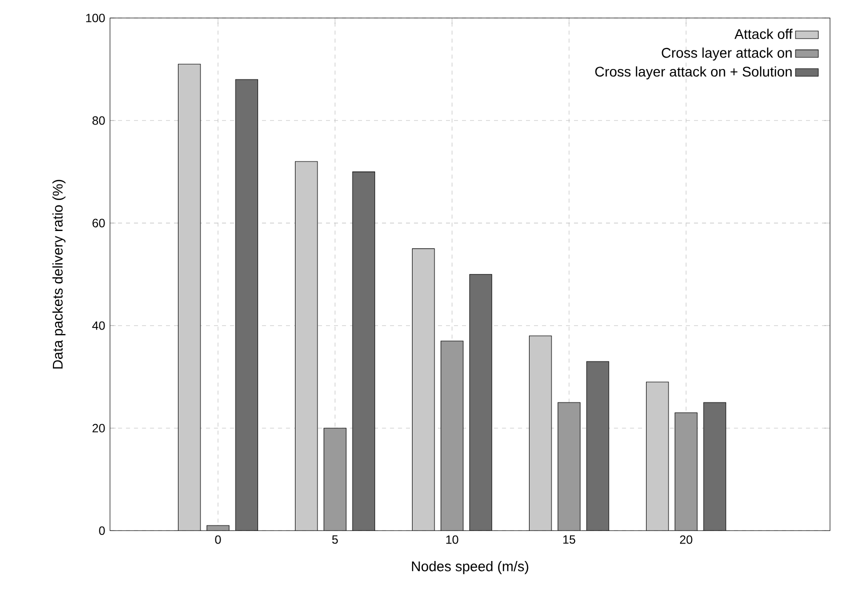 The width and height of the screenshot is (864, 604). I want to click on y-tick-label: 20, so click(98, 428).